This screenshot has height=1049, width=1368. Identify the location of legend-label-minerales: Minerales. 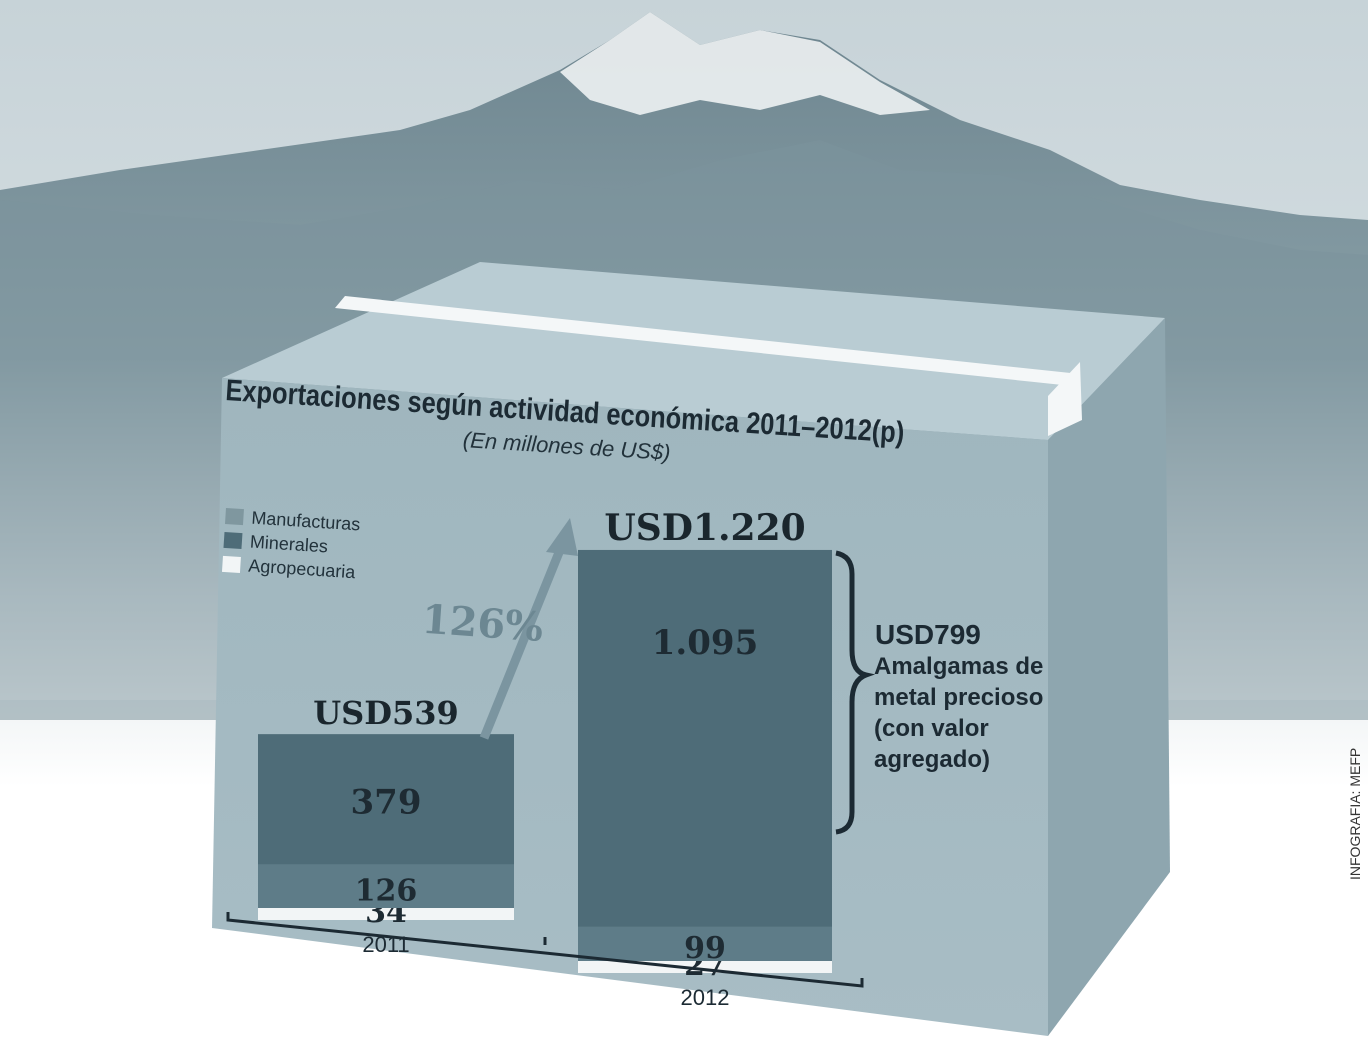
(288, 544).